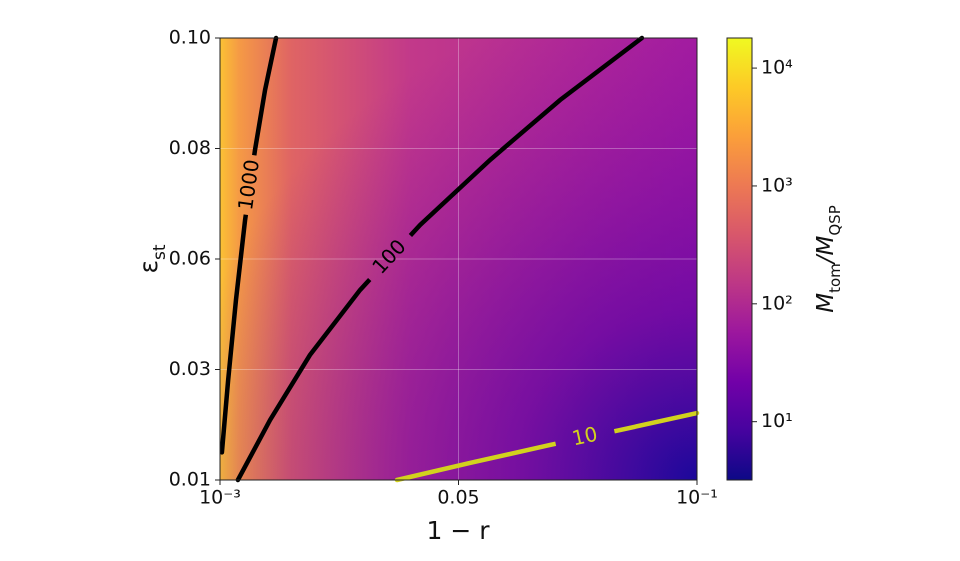 This screenshot has width=960, height=561. I want to click on colorbar-tick-label: 10¹, so click(777, 421).